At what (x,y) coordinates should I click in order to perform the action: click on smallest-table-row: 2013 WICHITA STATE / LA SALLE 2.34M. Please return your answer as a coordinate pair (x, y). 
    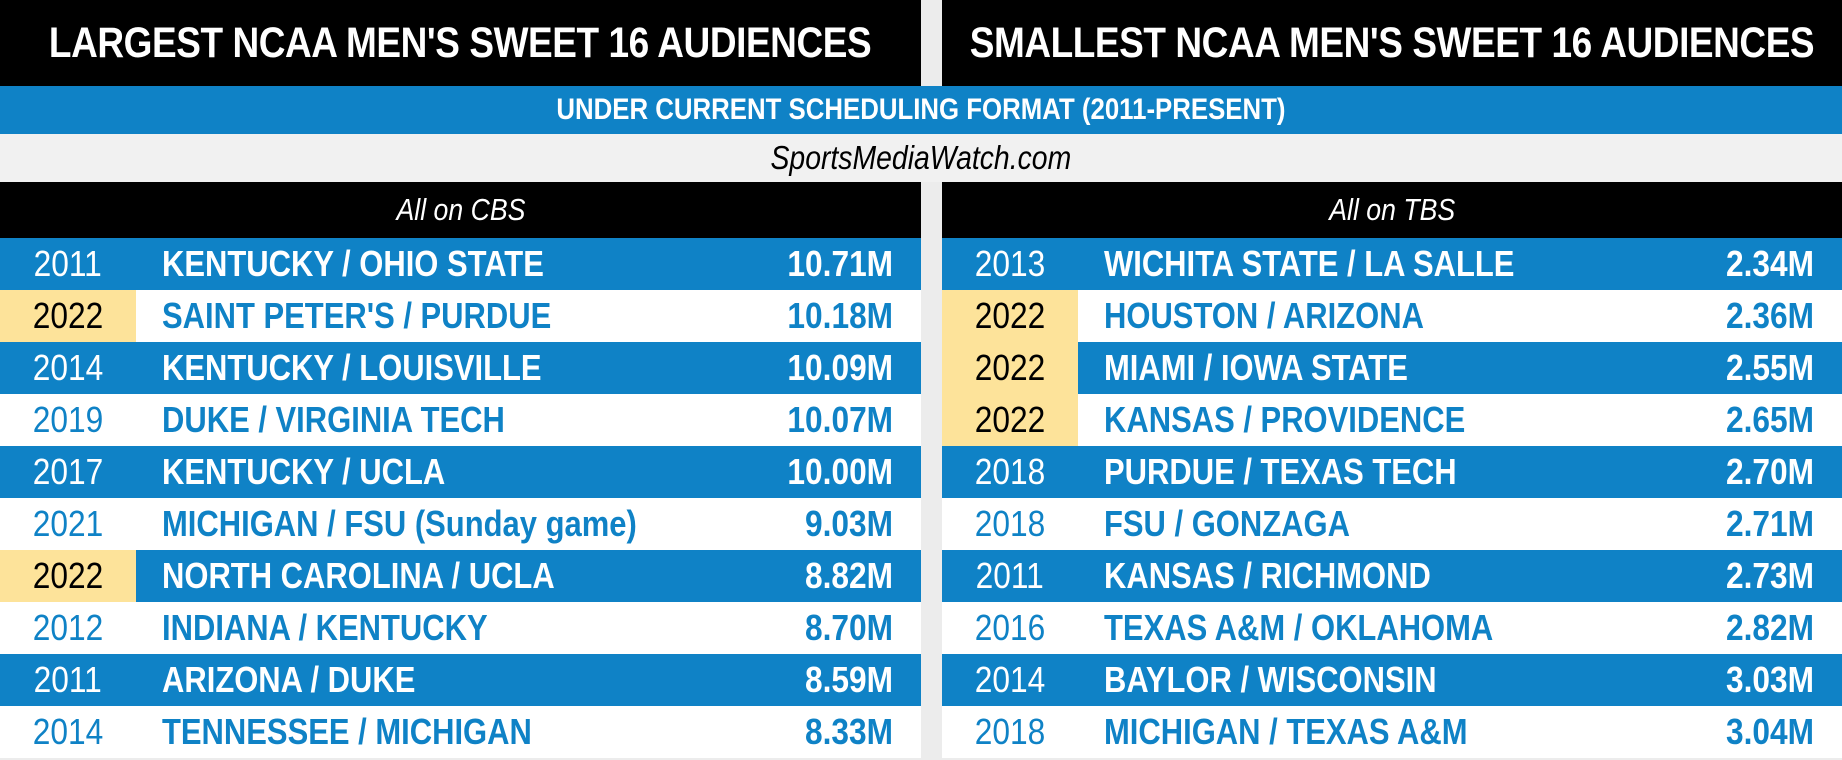
    Looking at the image, I should click on (1392, 264).